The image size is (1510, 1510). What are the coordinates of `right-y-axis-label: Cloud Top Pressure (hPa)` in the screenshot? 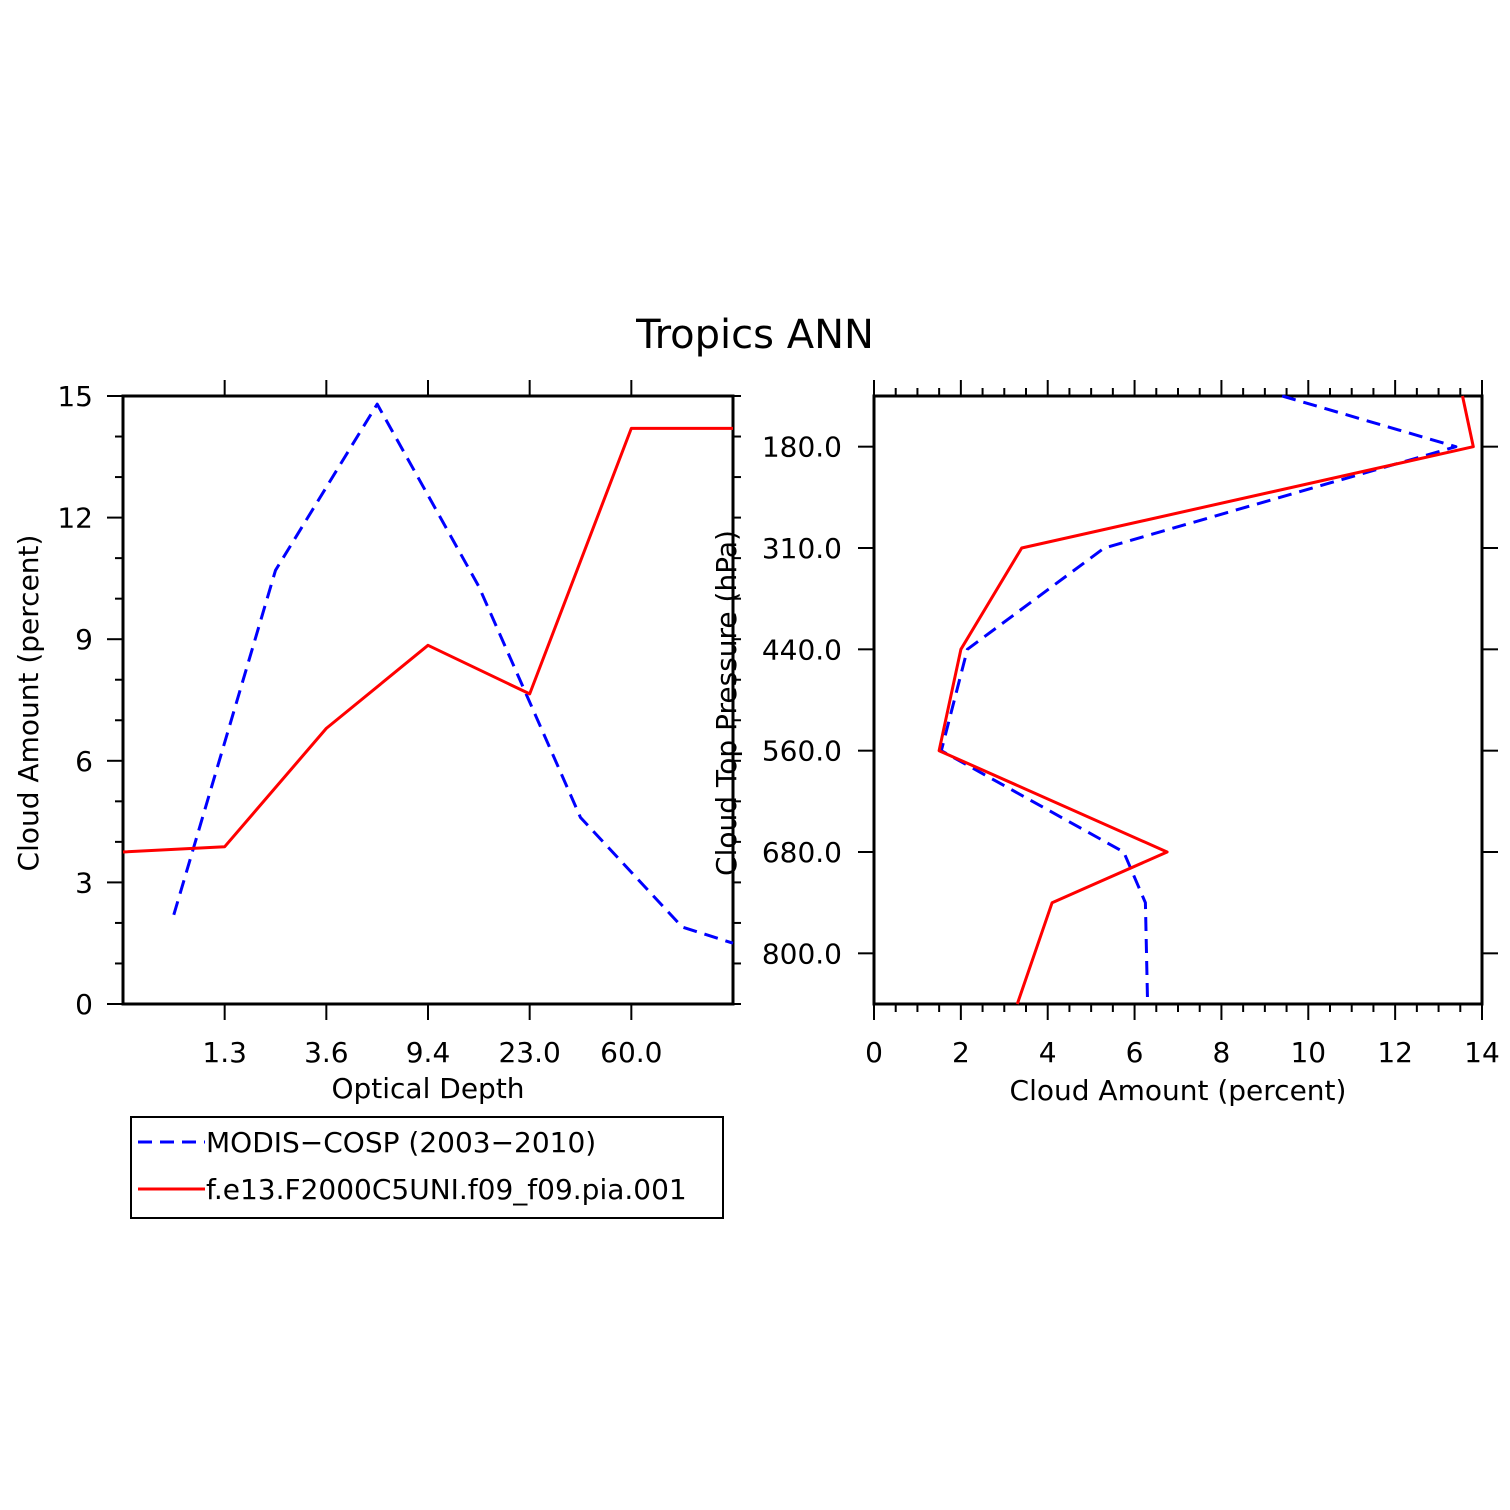 It's located at (726, 703).